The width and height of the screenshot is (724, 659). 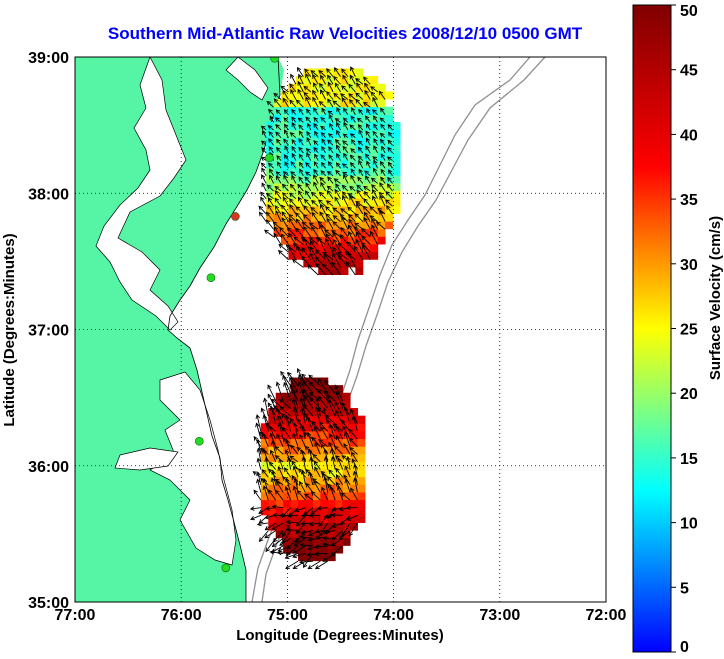 What do you see at coordinates (340, 635) in the screenshot?
I see `x-axis-label: Longitude (Degrees:Minutes)` at bounding box center [340, 635].